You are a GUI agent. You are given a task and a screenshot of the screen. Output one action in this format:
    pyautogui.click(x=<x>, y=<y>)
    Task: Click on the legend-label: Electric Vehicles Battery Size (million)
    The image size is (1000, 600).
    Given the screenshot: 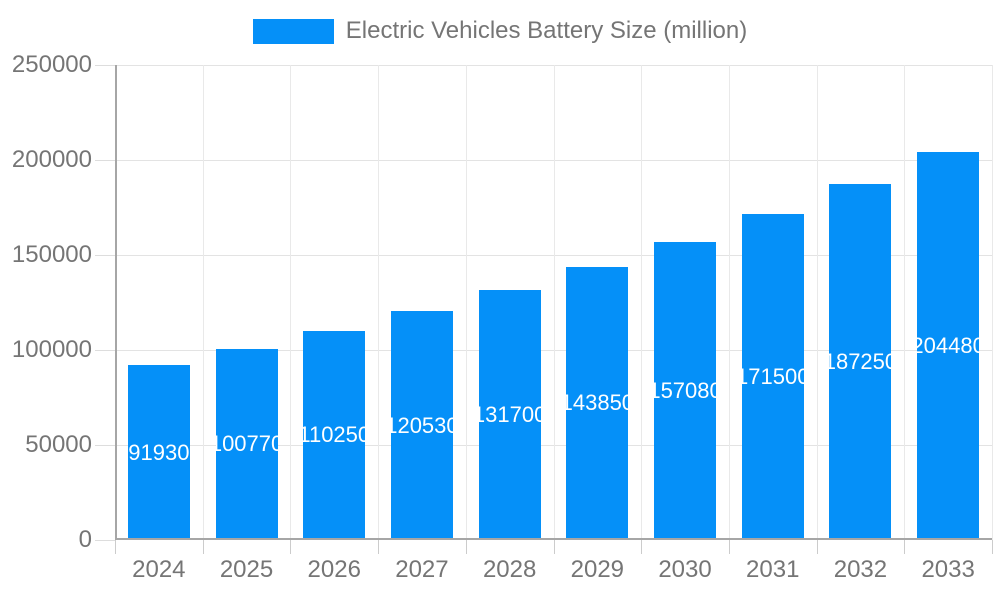 What is the action you would take?
    pyautogui.click(x=546, y=30)
    